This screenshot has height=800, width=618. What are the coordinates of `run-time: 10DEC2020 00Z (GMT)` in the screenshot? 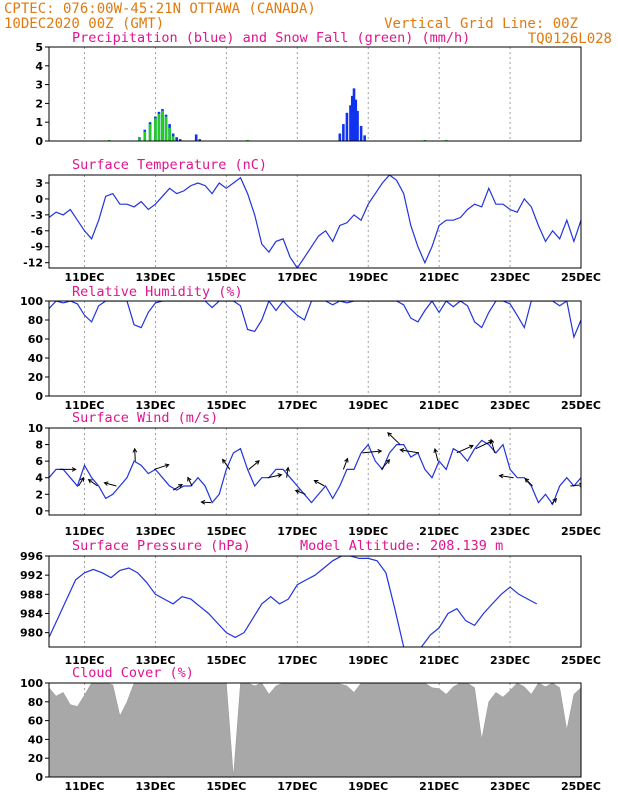 It's located at (84, 24).